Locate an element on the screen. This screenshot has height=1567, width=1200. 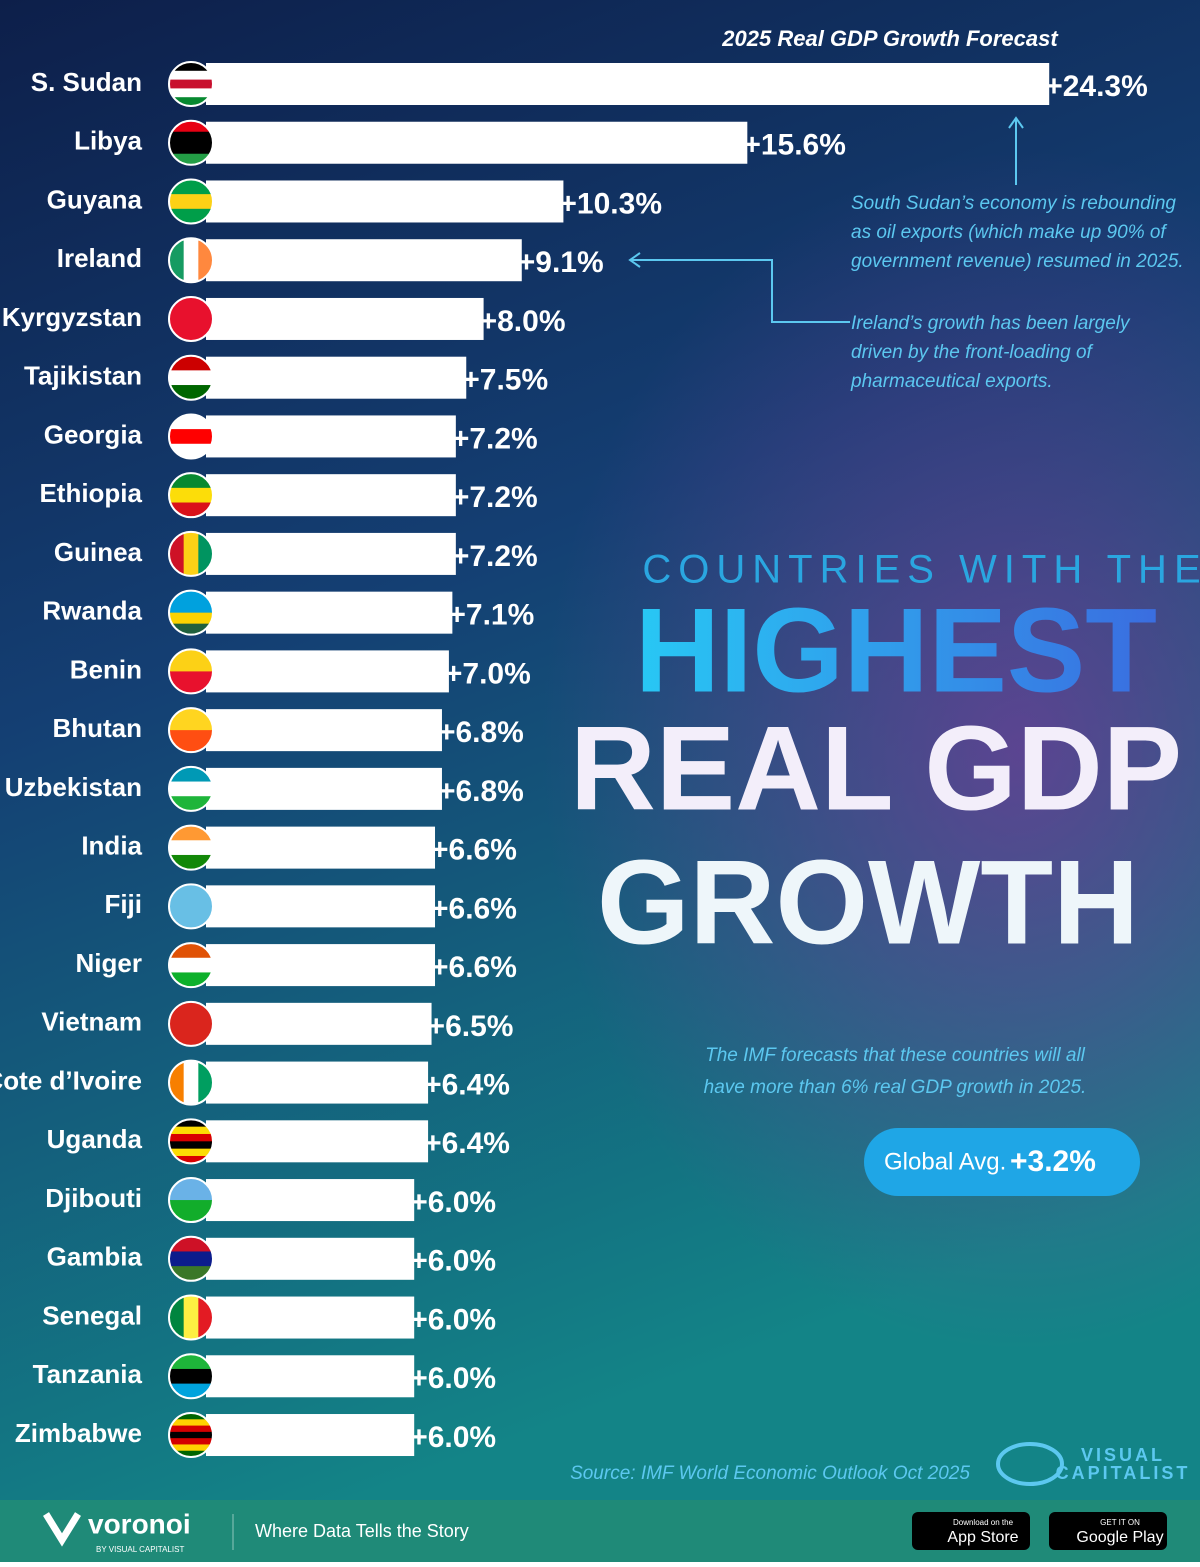
brand: CAPITALIST is located at coordinates (1123, 1473).